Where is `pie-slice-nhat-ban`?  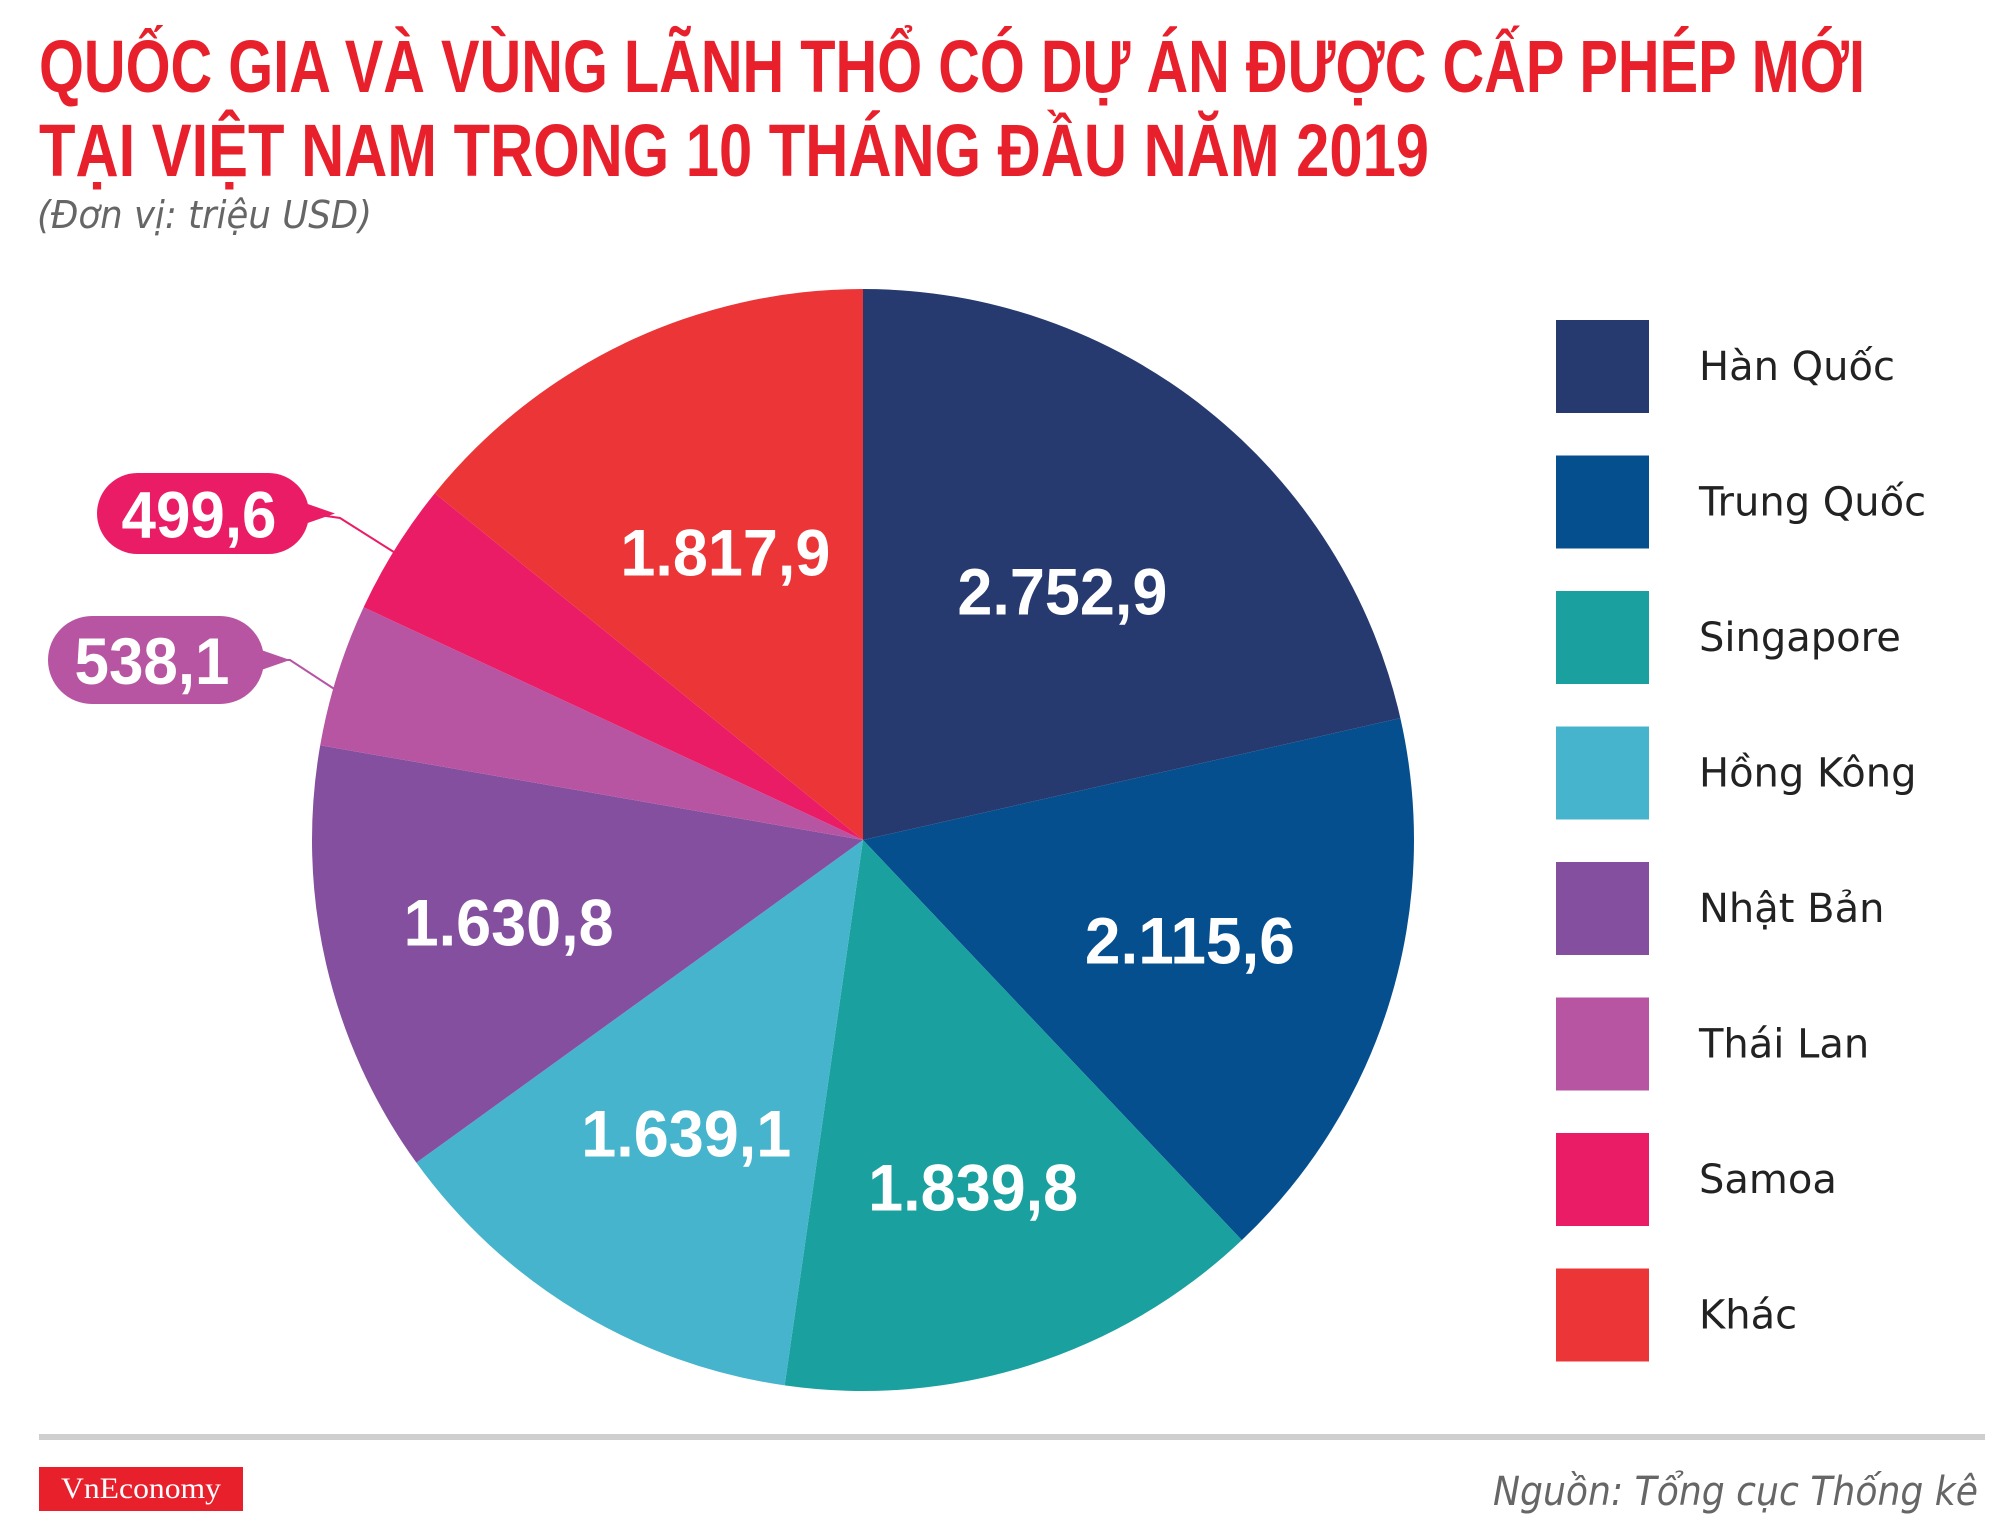
pie-slice-nhat-ban is located at coordinates (587, 954).